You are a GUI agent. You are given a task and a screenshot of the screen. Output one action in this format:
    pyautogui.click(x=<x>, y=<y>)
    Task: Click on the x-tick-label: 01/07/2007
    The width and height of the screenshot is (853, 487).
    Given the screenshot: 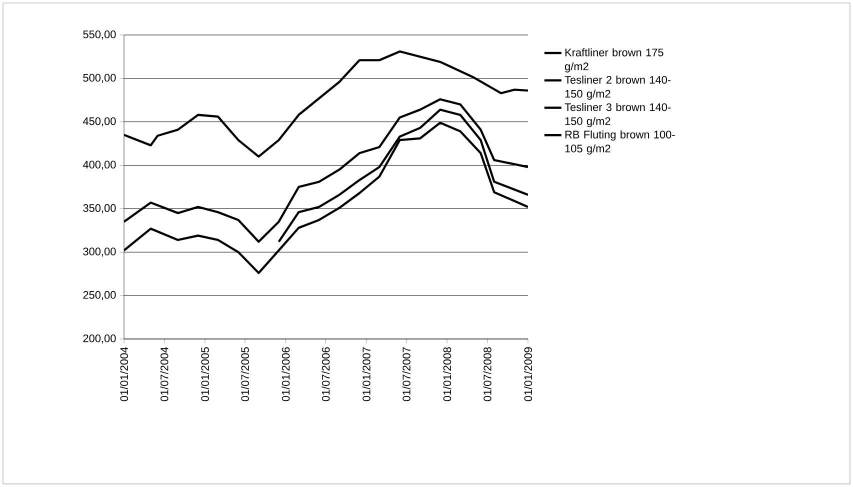 What is the action you would take?
    pyautogui.click(x=406, y=374)
    